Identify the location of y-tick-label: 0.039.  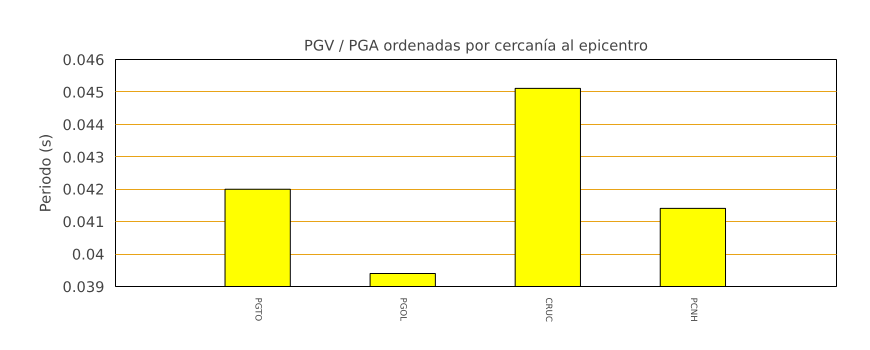
(83, 287).